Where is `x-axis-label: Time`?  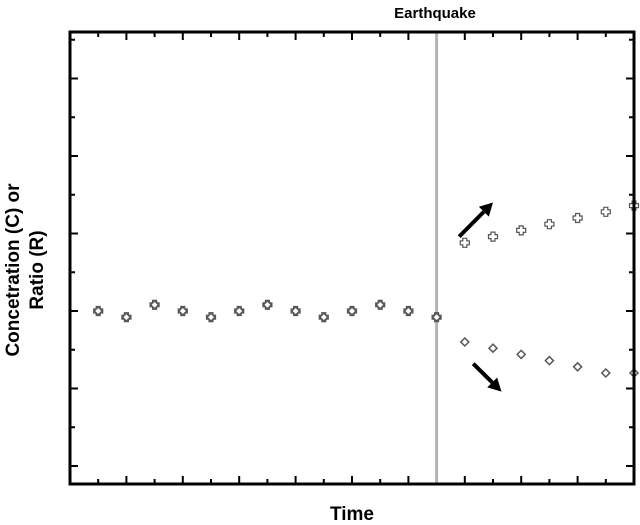 x-axis-label: Time is located at coordinates (352, 514).